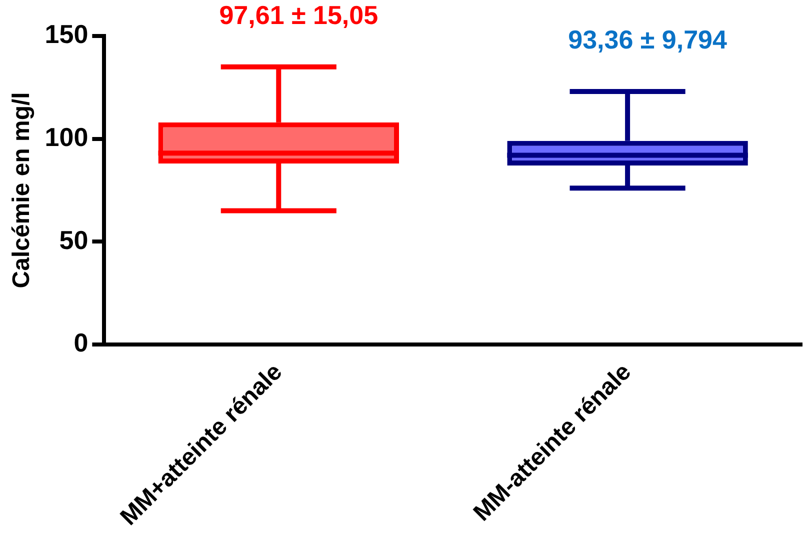  Describe the element at coordinates (648, 39) in the screenshot. I see `annotation: 93,36 ± 9,794` at that location.